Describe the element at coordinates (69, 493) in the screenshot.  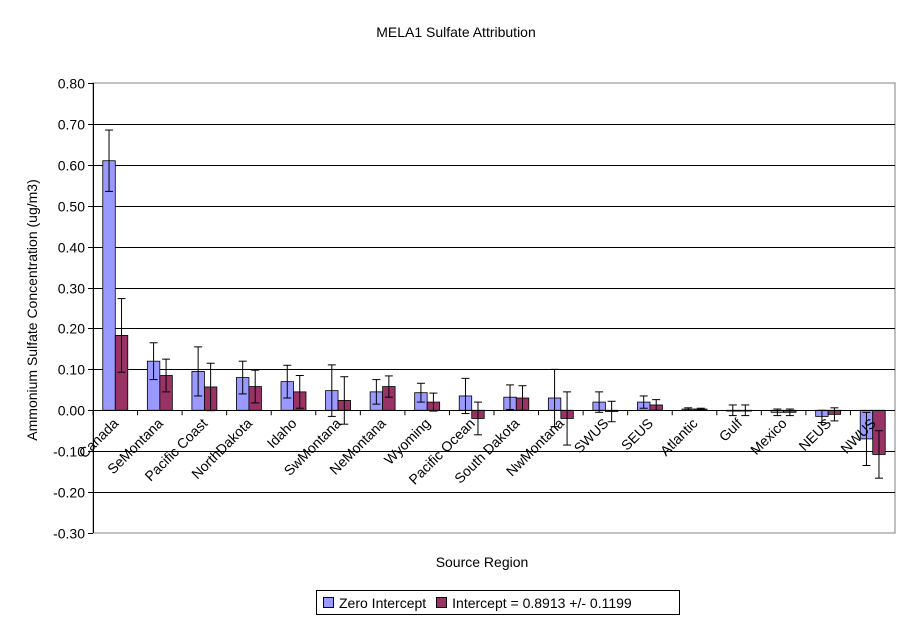
I see `y-tick-label: -0.20` at that location.